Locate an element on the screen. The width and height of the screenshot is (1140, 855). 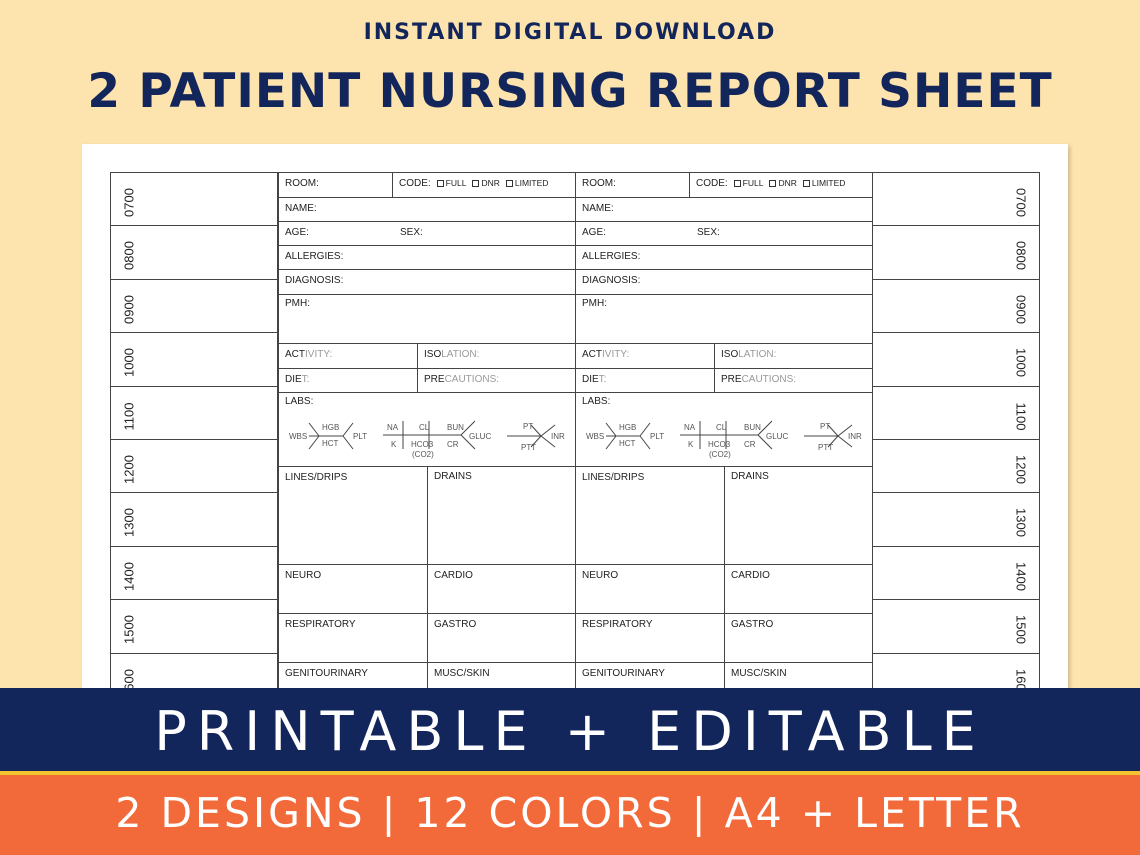
respiratory-gastro-row: RESPIRATORY GASTRO is located at coordinates (427, 638).